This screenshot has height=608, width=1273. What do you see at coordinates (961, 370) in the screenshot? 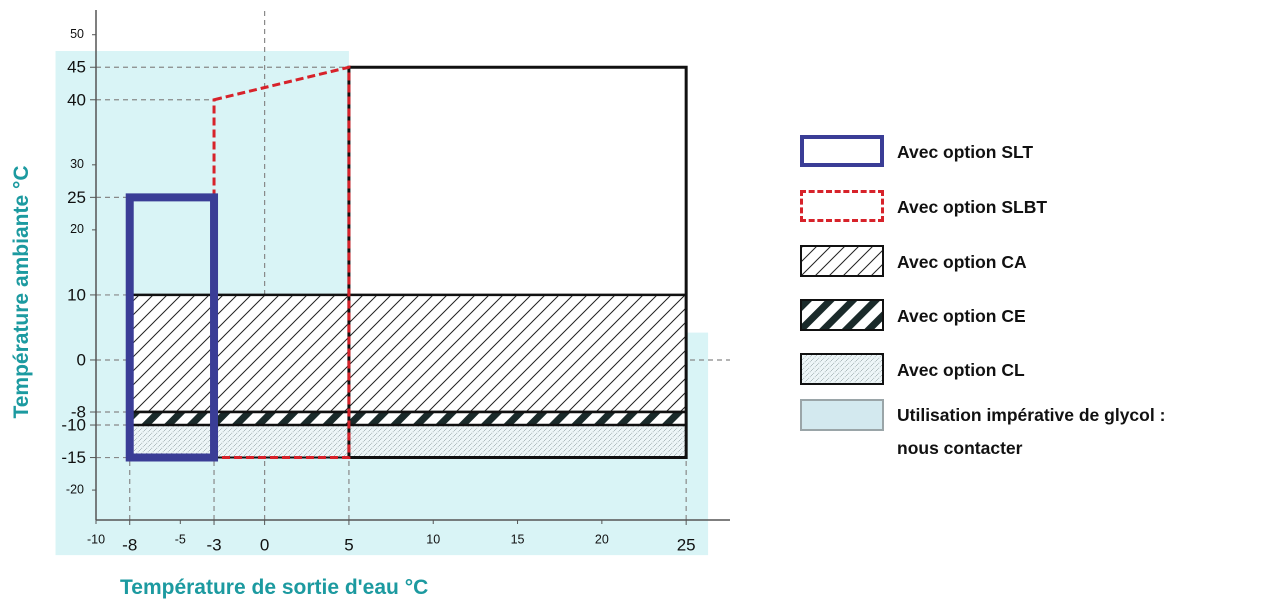
I see `legend-label: Avec option CL` at bounding box center [961, 370].